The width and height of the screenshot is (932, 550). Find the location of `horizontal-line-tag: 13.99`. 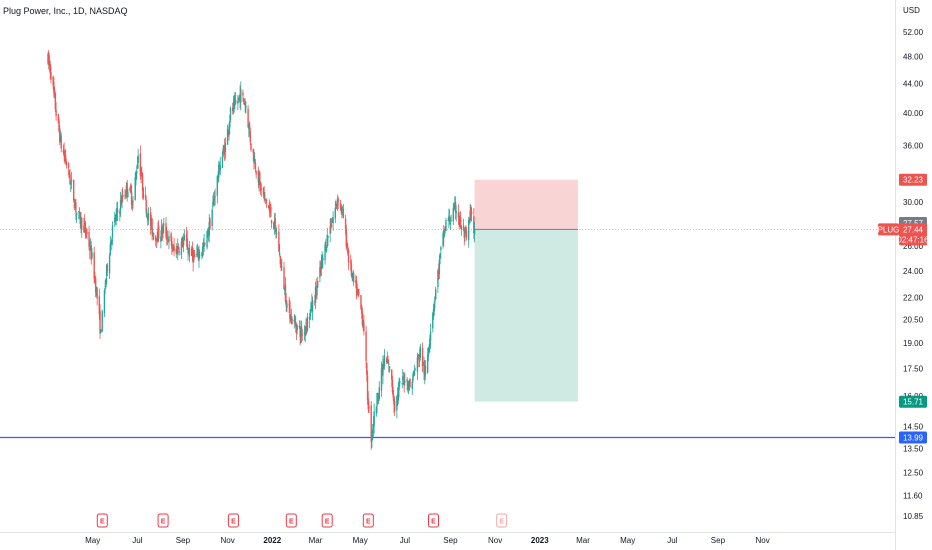

horizontal-line-tag: 13.99 is located at coordinates (913, 437).